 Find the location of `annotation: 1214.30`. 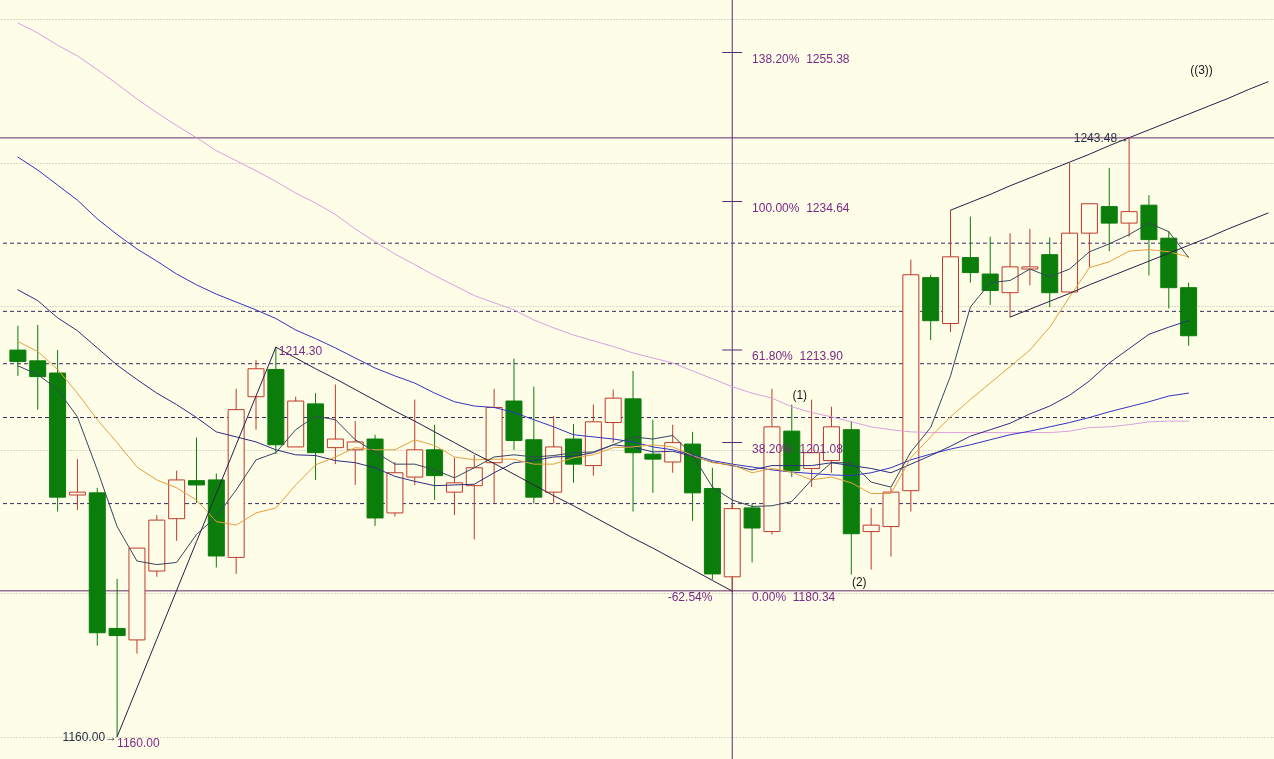

annotation: 1214.30 is located at coordinates (300, 351).